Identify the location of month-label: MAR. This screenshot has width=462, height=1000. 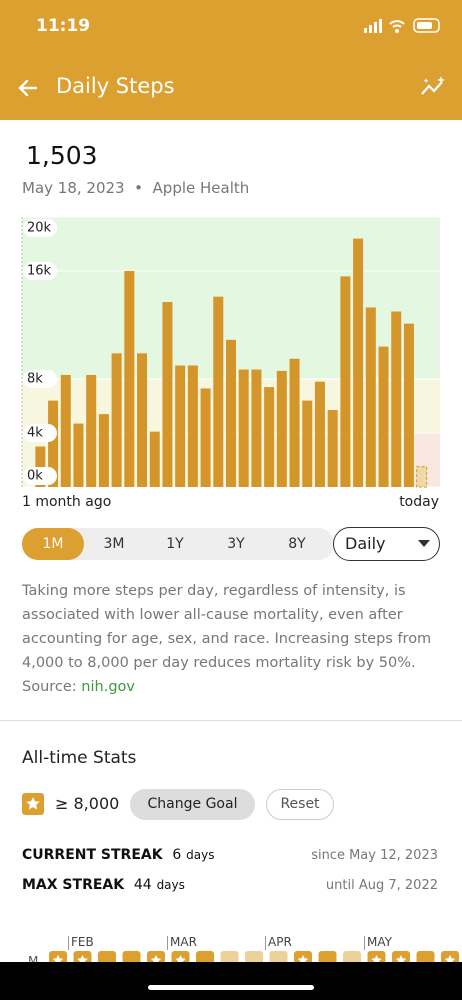
(183, 942).